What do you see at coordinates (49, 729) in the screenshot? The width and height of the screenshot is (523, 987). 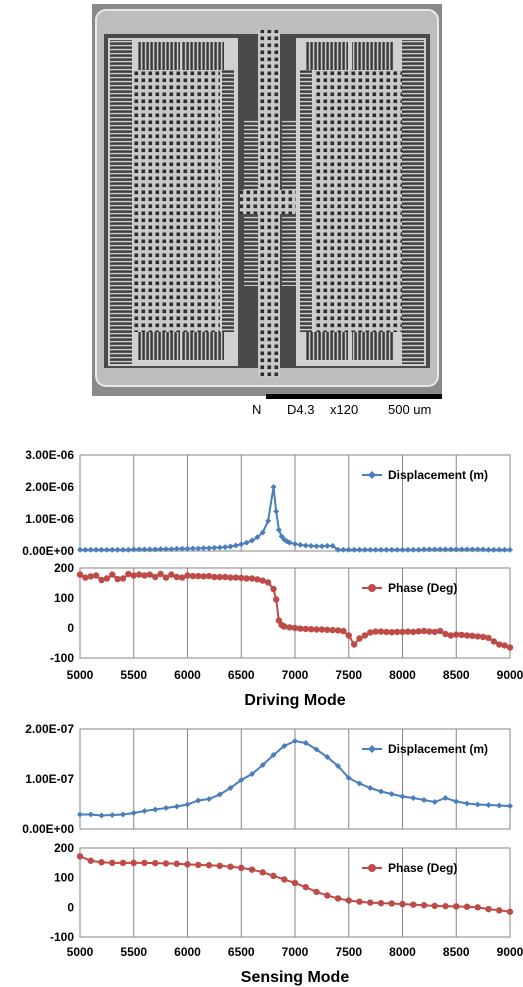 I see `y-tick-label: 2.00E-07` at bounding box center [49, 729].